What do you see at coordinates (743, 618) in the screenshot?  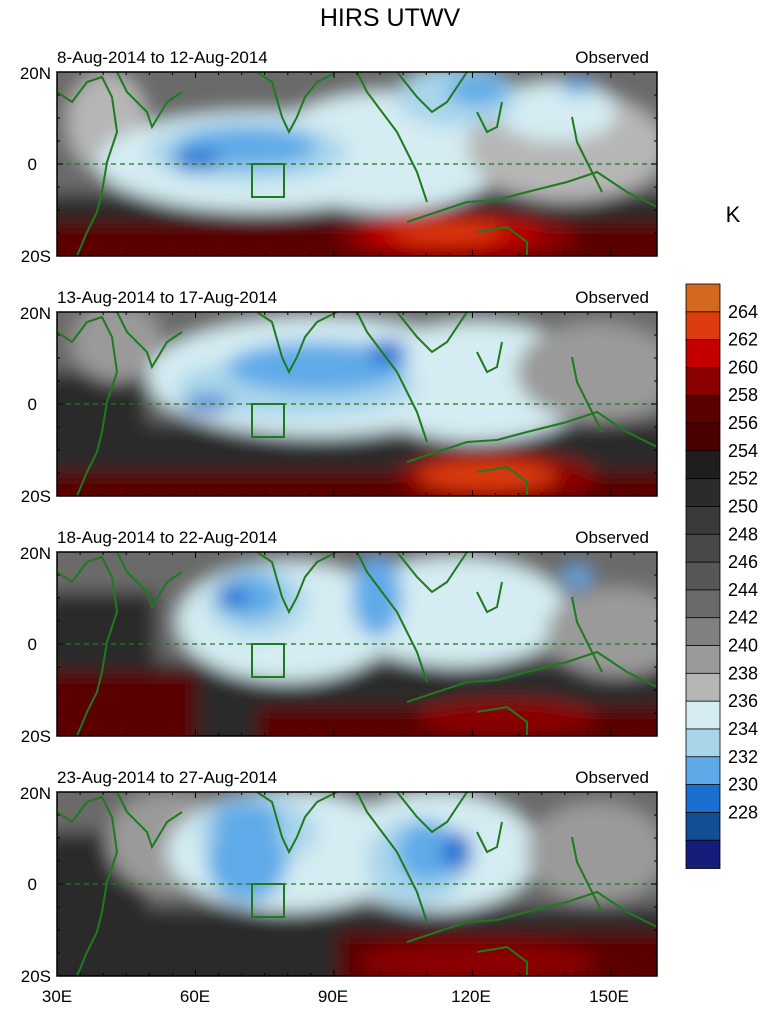 I see `colorbar-label: 242` at bounding box center [743, 618].